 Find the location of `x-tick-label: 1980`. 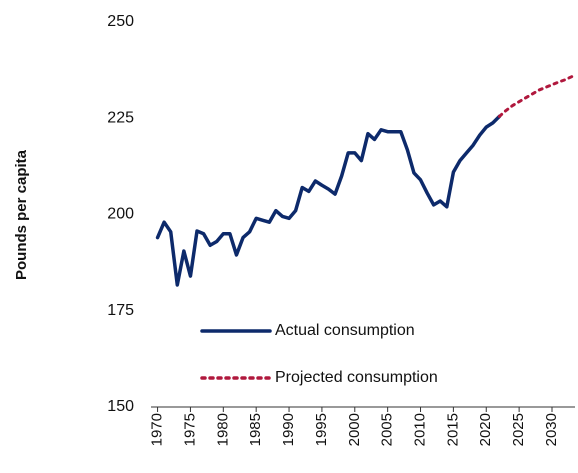

x-tick-label: 1980 is located at coordinates (222, 429).